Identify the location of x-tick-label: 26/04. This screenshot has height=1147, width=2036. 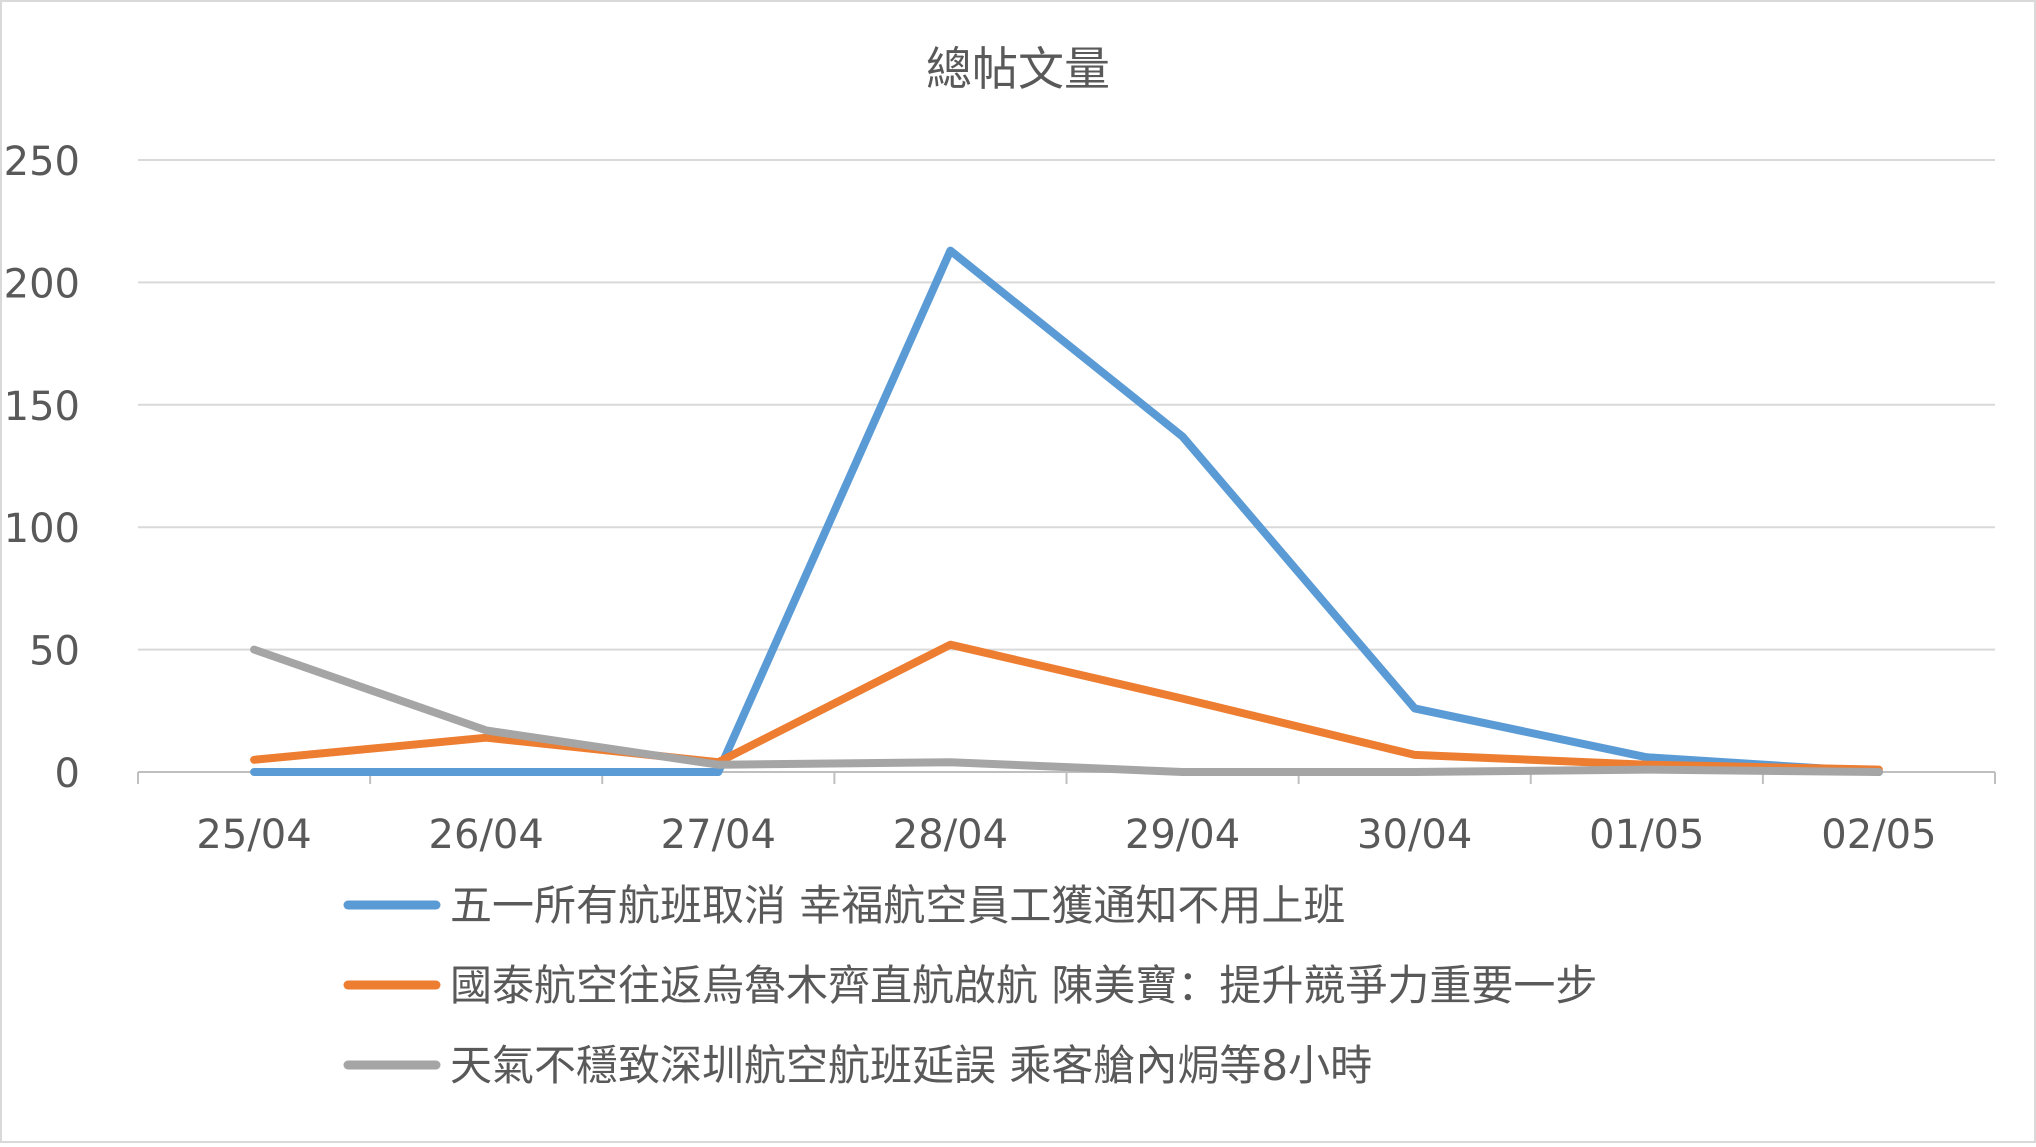
(486, 835).